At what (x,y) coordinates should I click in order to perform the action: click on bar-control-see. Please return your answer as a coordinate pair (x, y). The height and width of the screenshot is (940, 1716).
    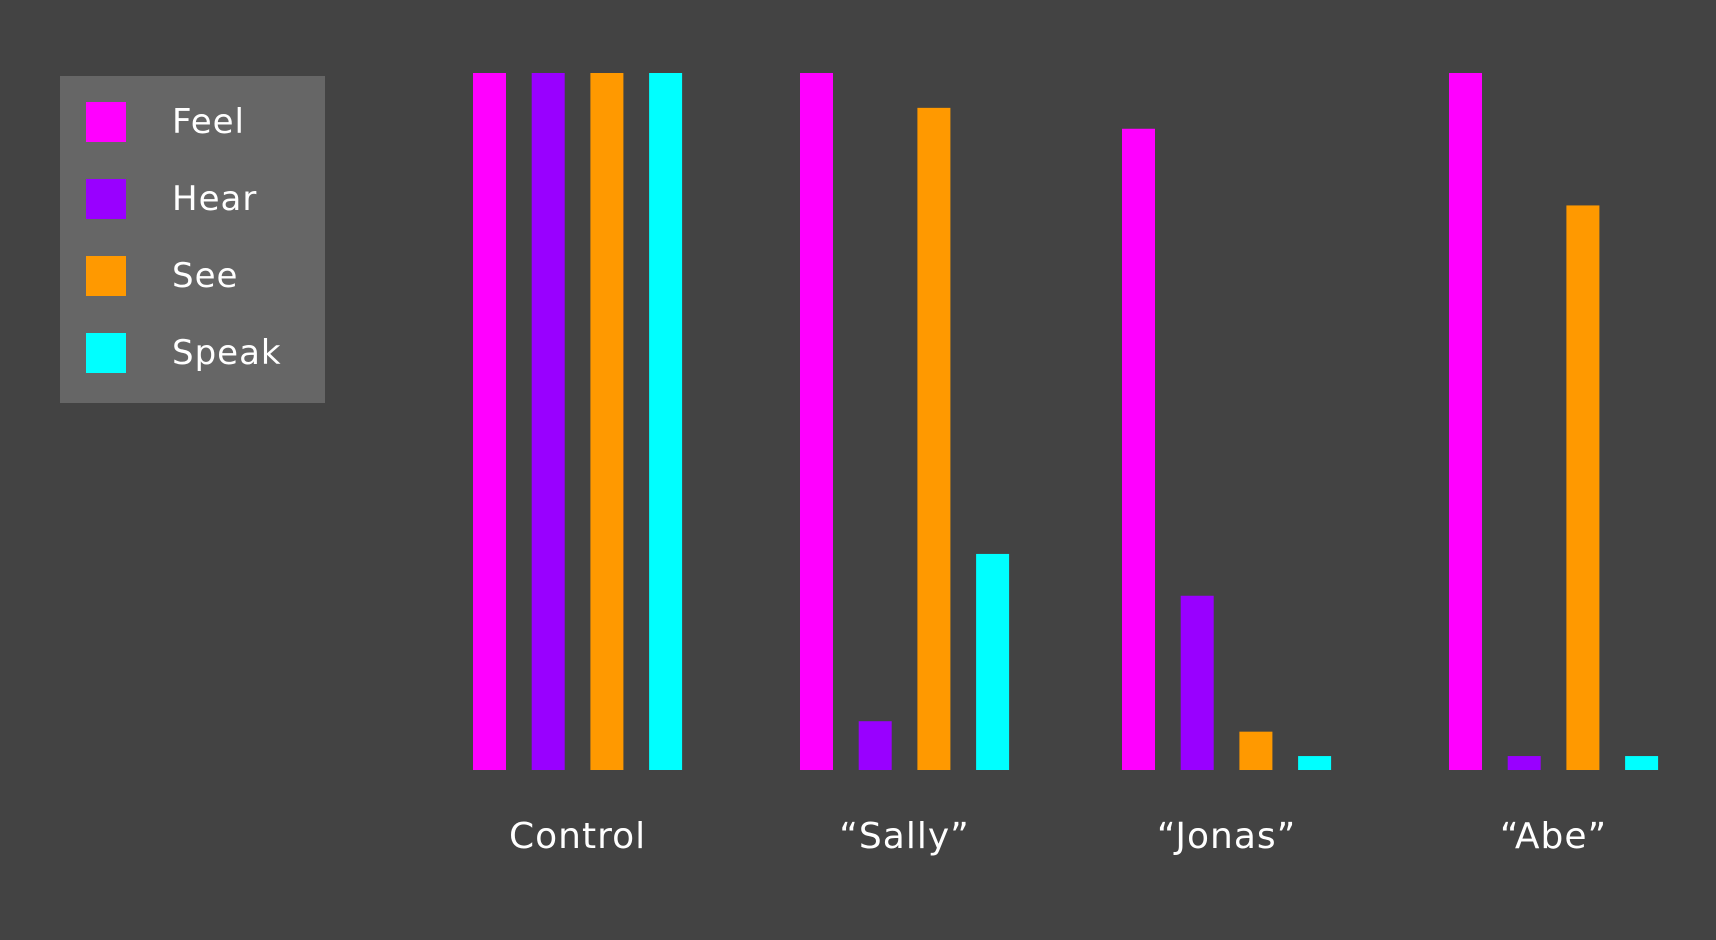
    Looking at the image, I should click on (607, 421).